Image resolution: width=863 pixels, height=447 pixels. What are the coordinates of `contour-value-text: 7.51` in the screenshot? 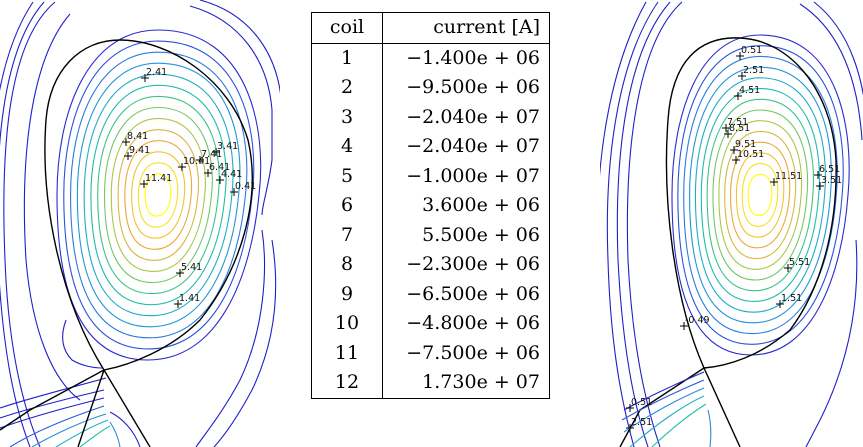 It's located at (737, 122).